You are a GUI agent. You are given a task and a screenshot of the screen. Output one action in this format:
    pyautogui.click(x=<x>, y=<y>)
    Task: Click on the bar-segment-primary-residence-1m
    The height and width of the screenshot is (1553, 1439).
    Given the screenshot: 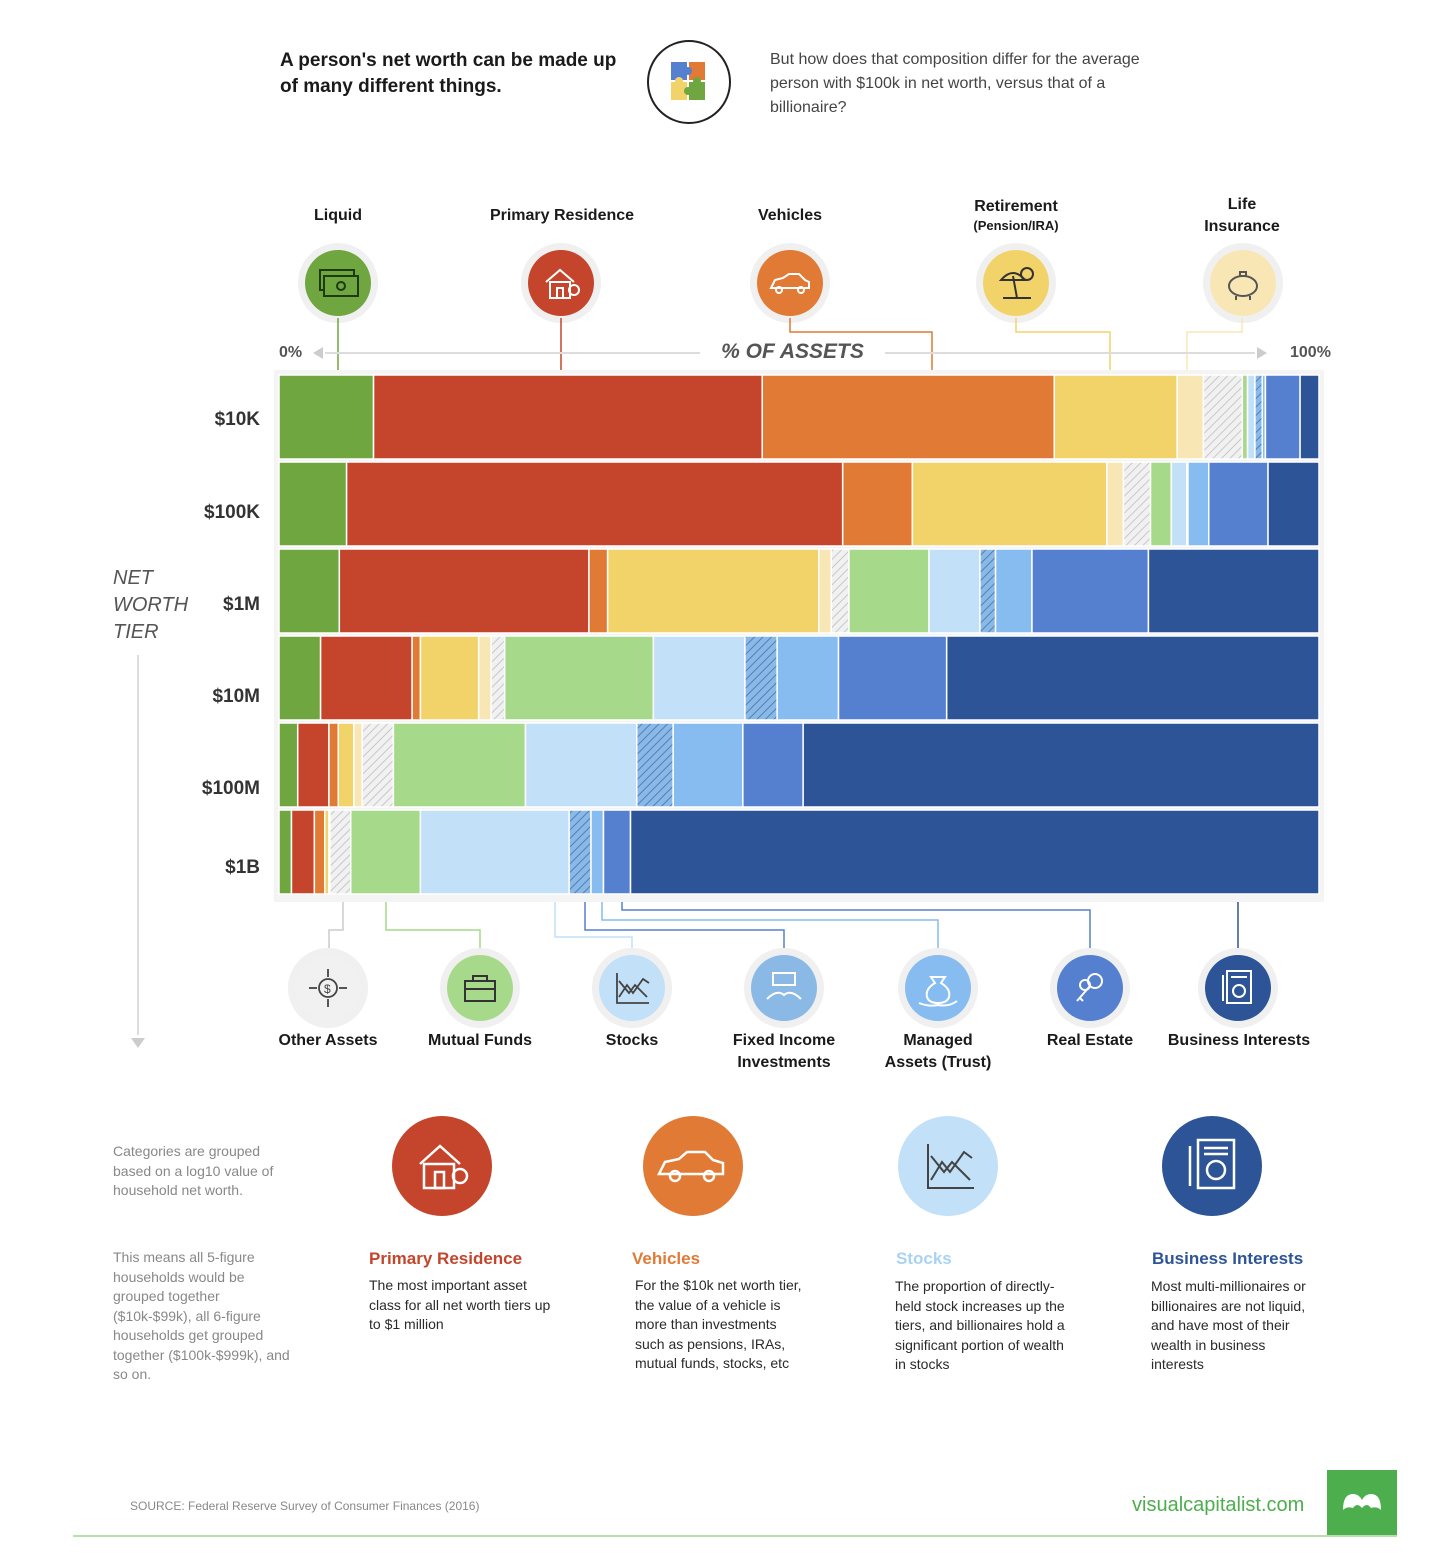 What is the action you would take?
    pyautogui.click(x=464, y=591)
    